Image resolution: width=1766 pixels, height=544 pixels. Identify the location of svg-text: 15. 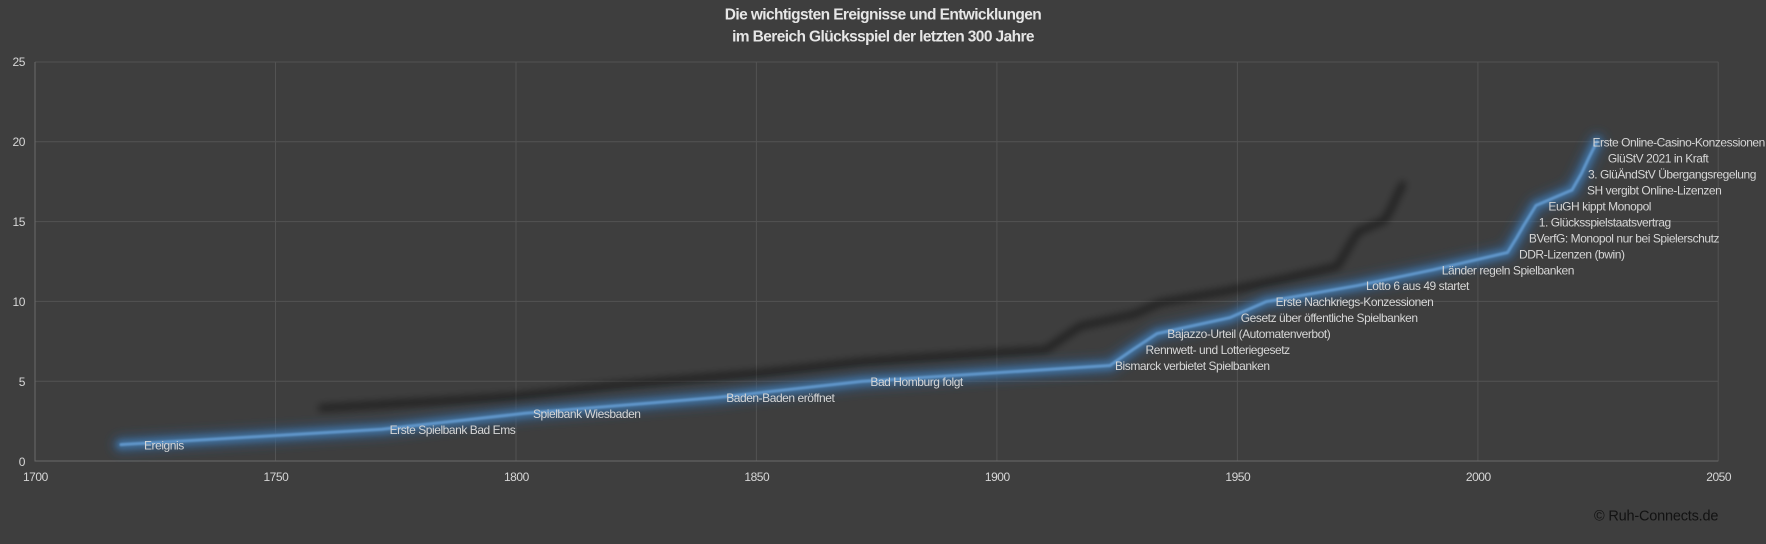
(19, 222).